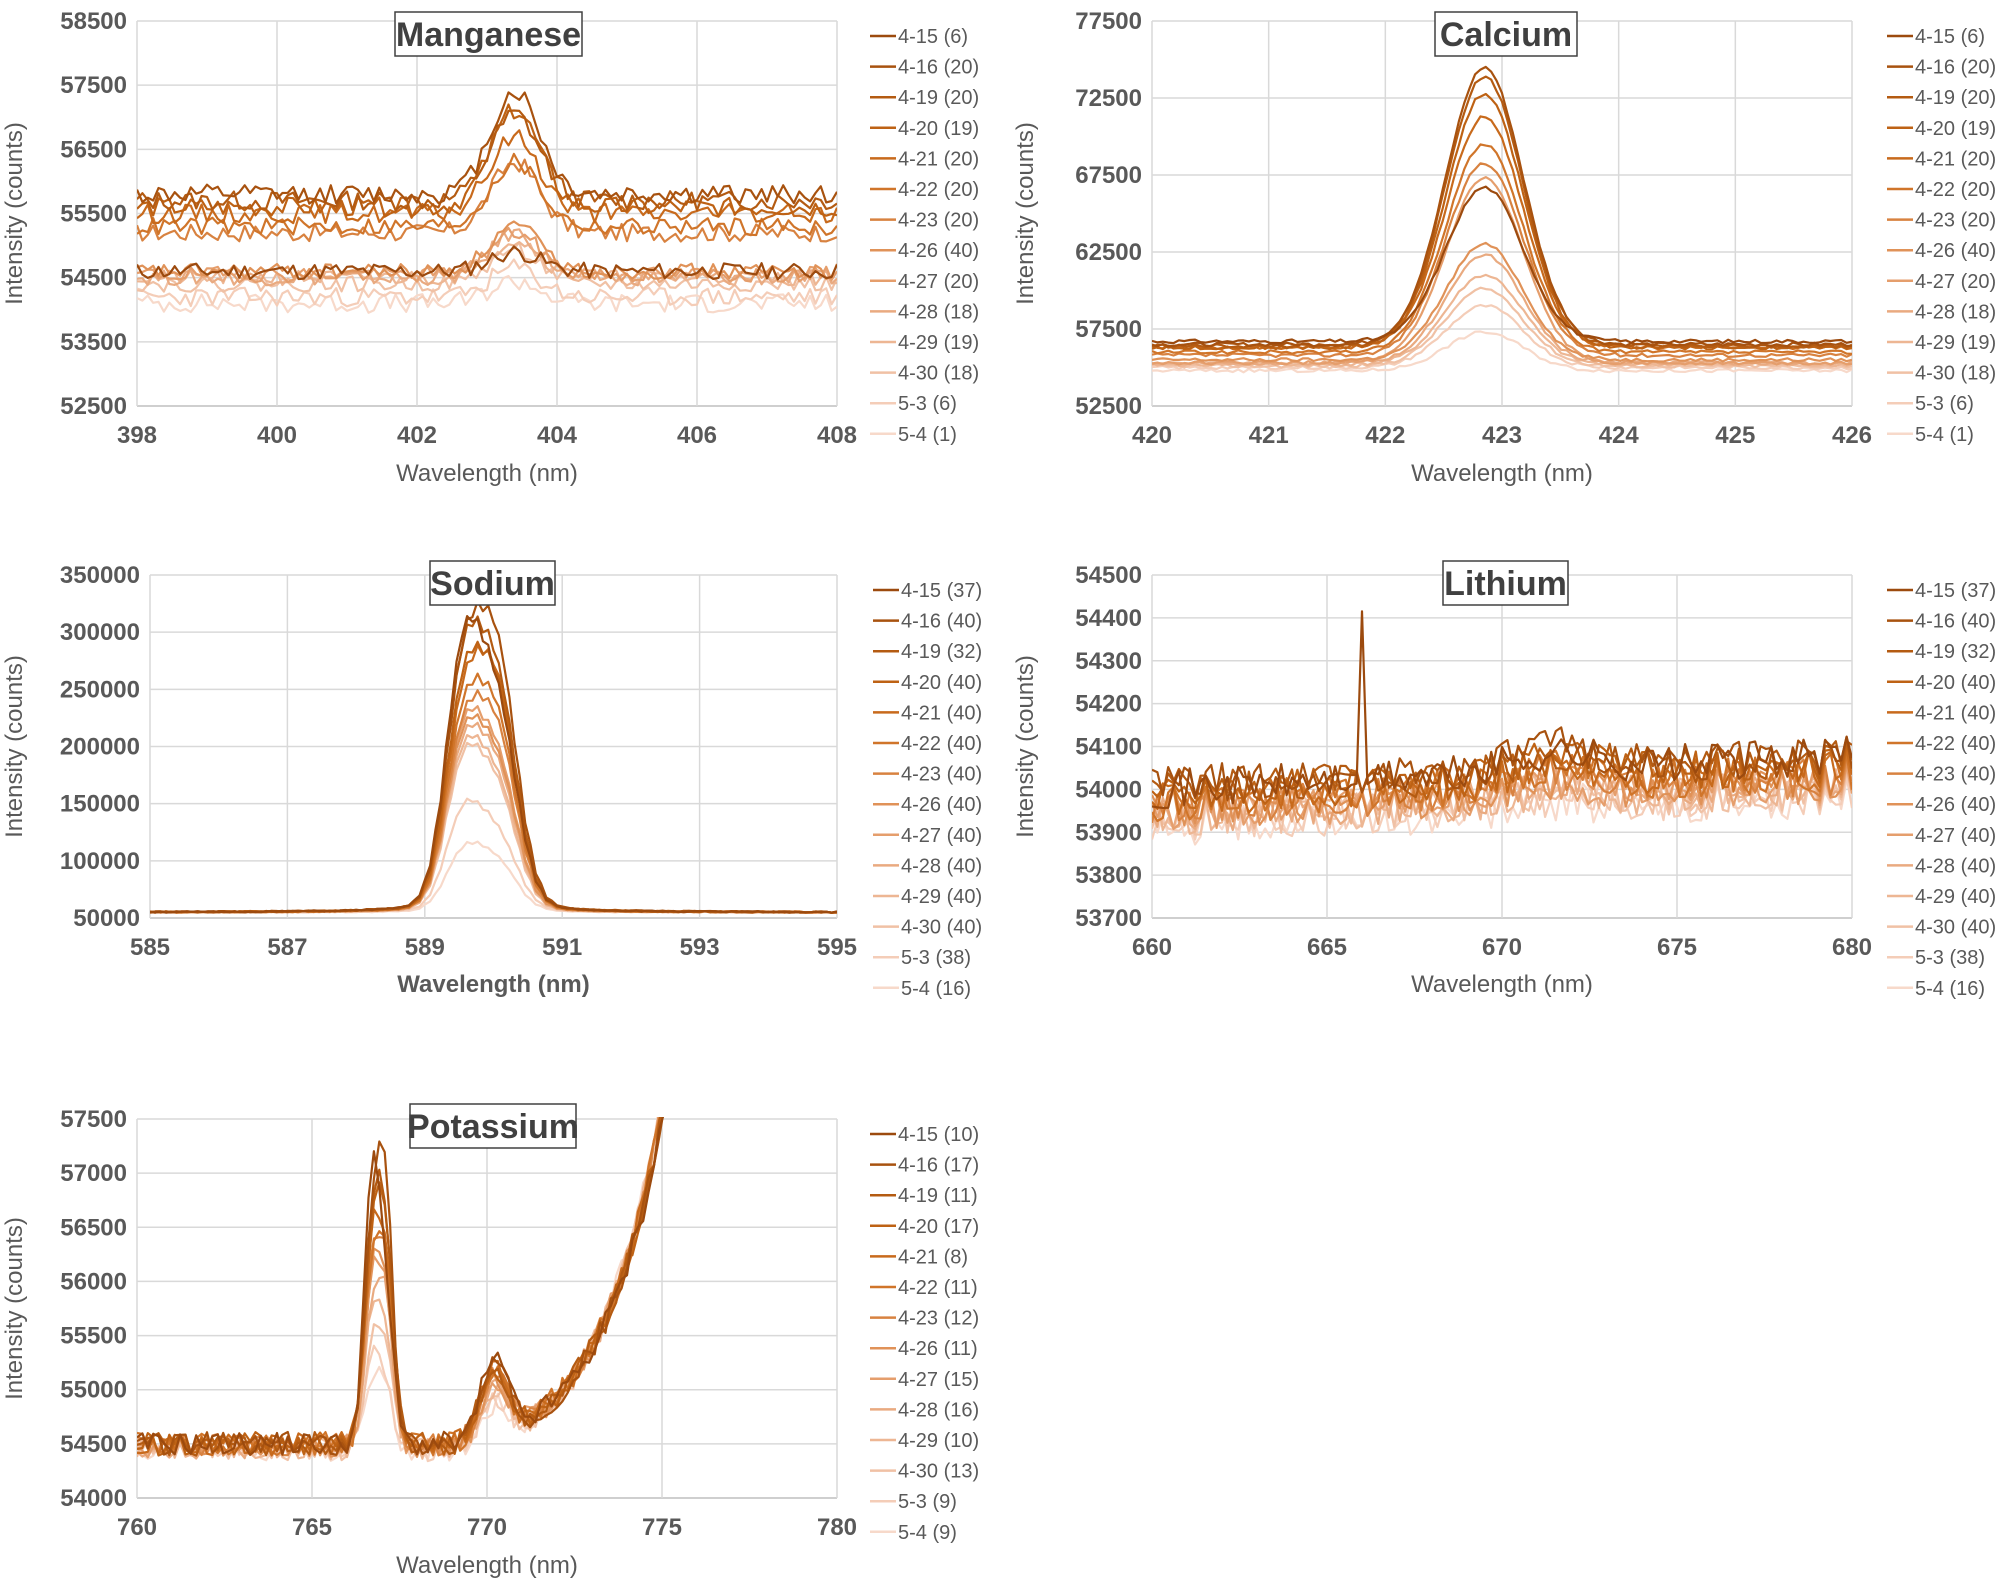 This screenshot has height=1592, width=2007. Describe the element at coordinates (93, 1281) in the screenshot. I see `y-tick-label: 56000` at that location.